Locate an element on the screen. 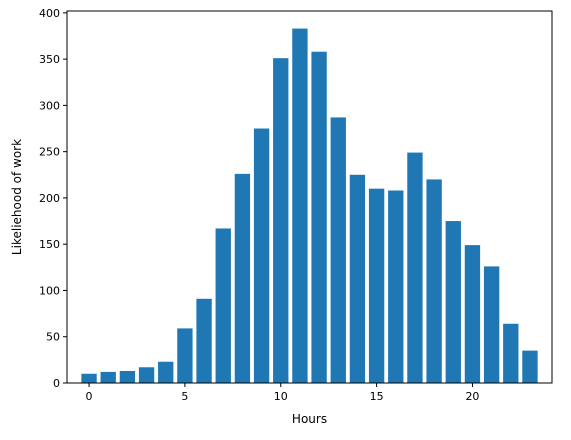  x-axis-ticks: 0 5 10 15 20 is located at coordinates (282, 393).